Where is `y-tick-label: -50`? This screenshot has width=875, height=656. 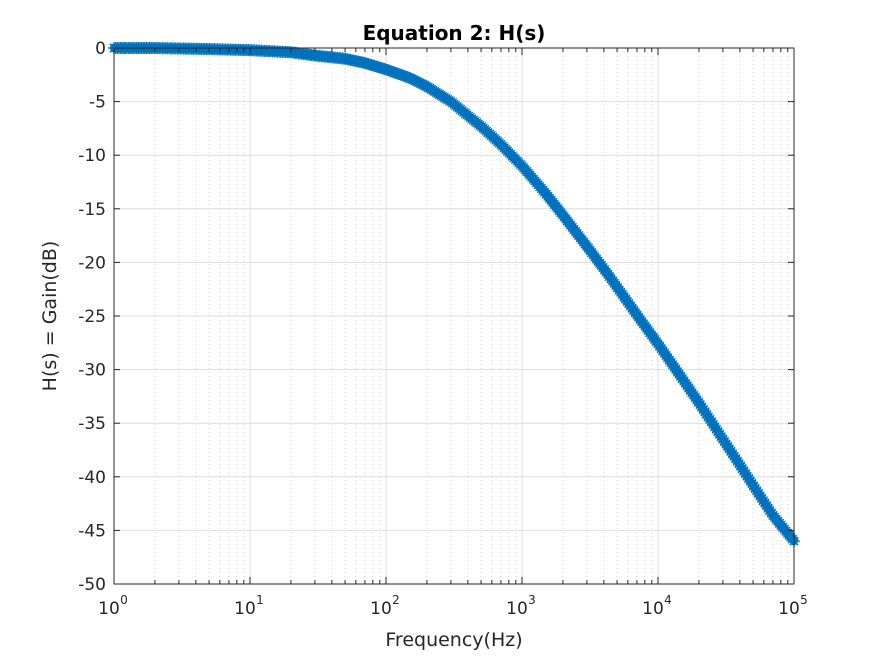 y-tick-label: -50 is located at coordinates (92, 585).